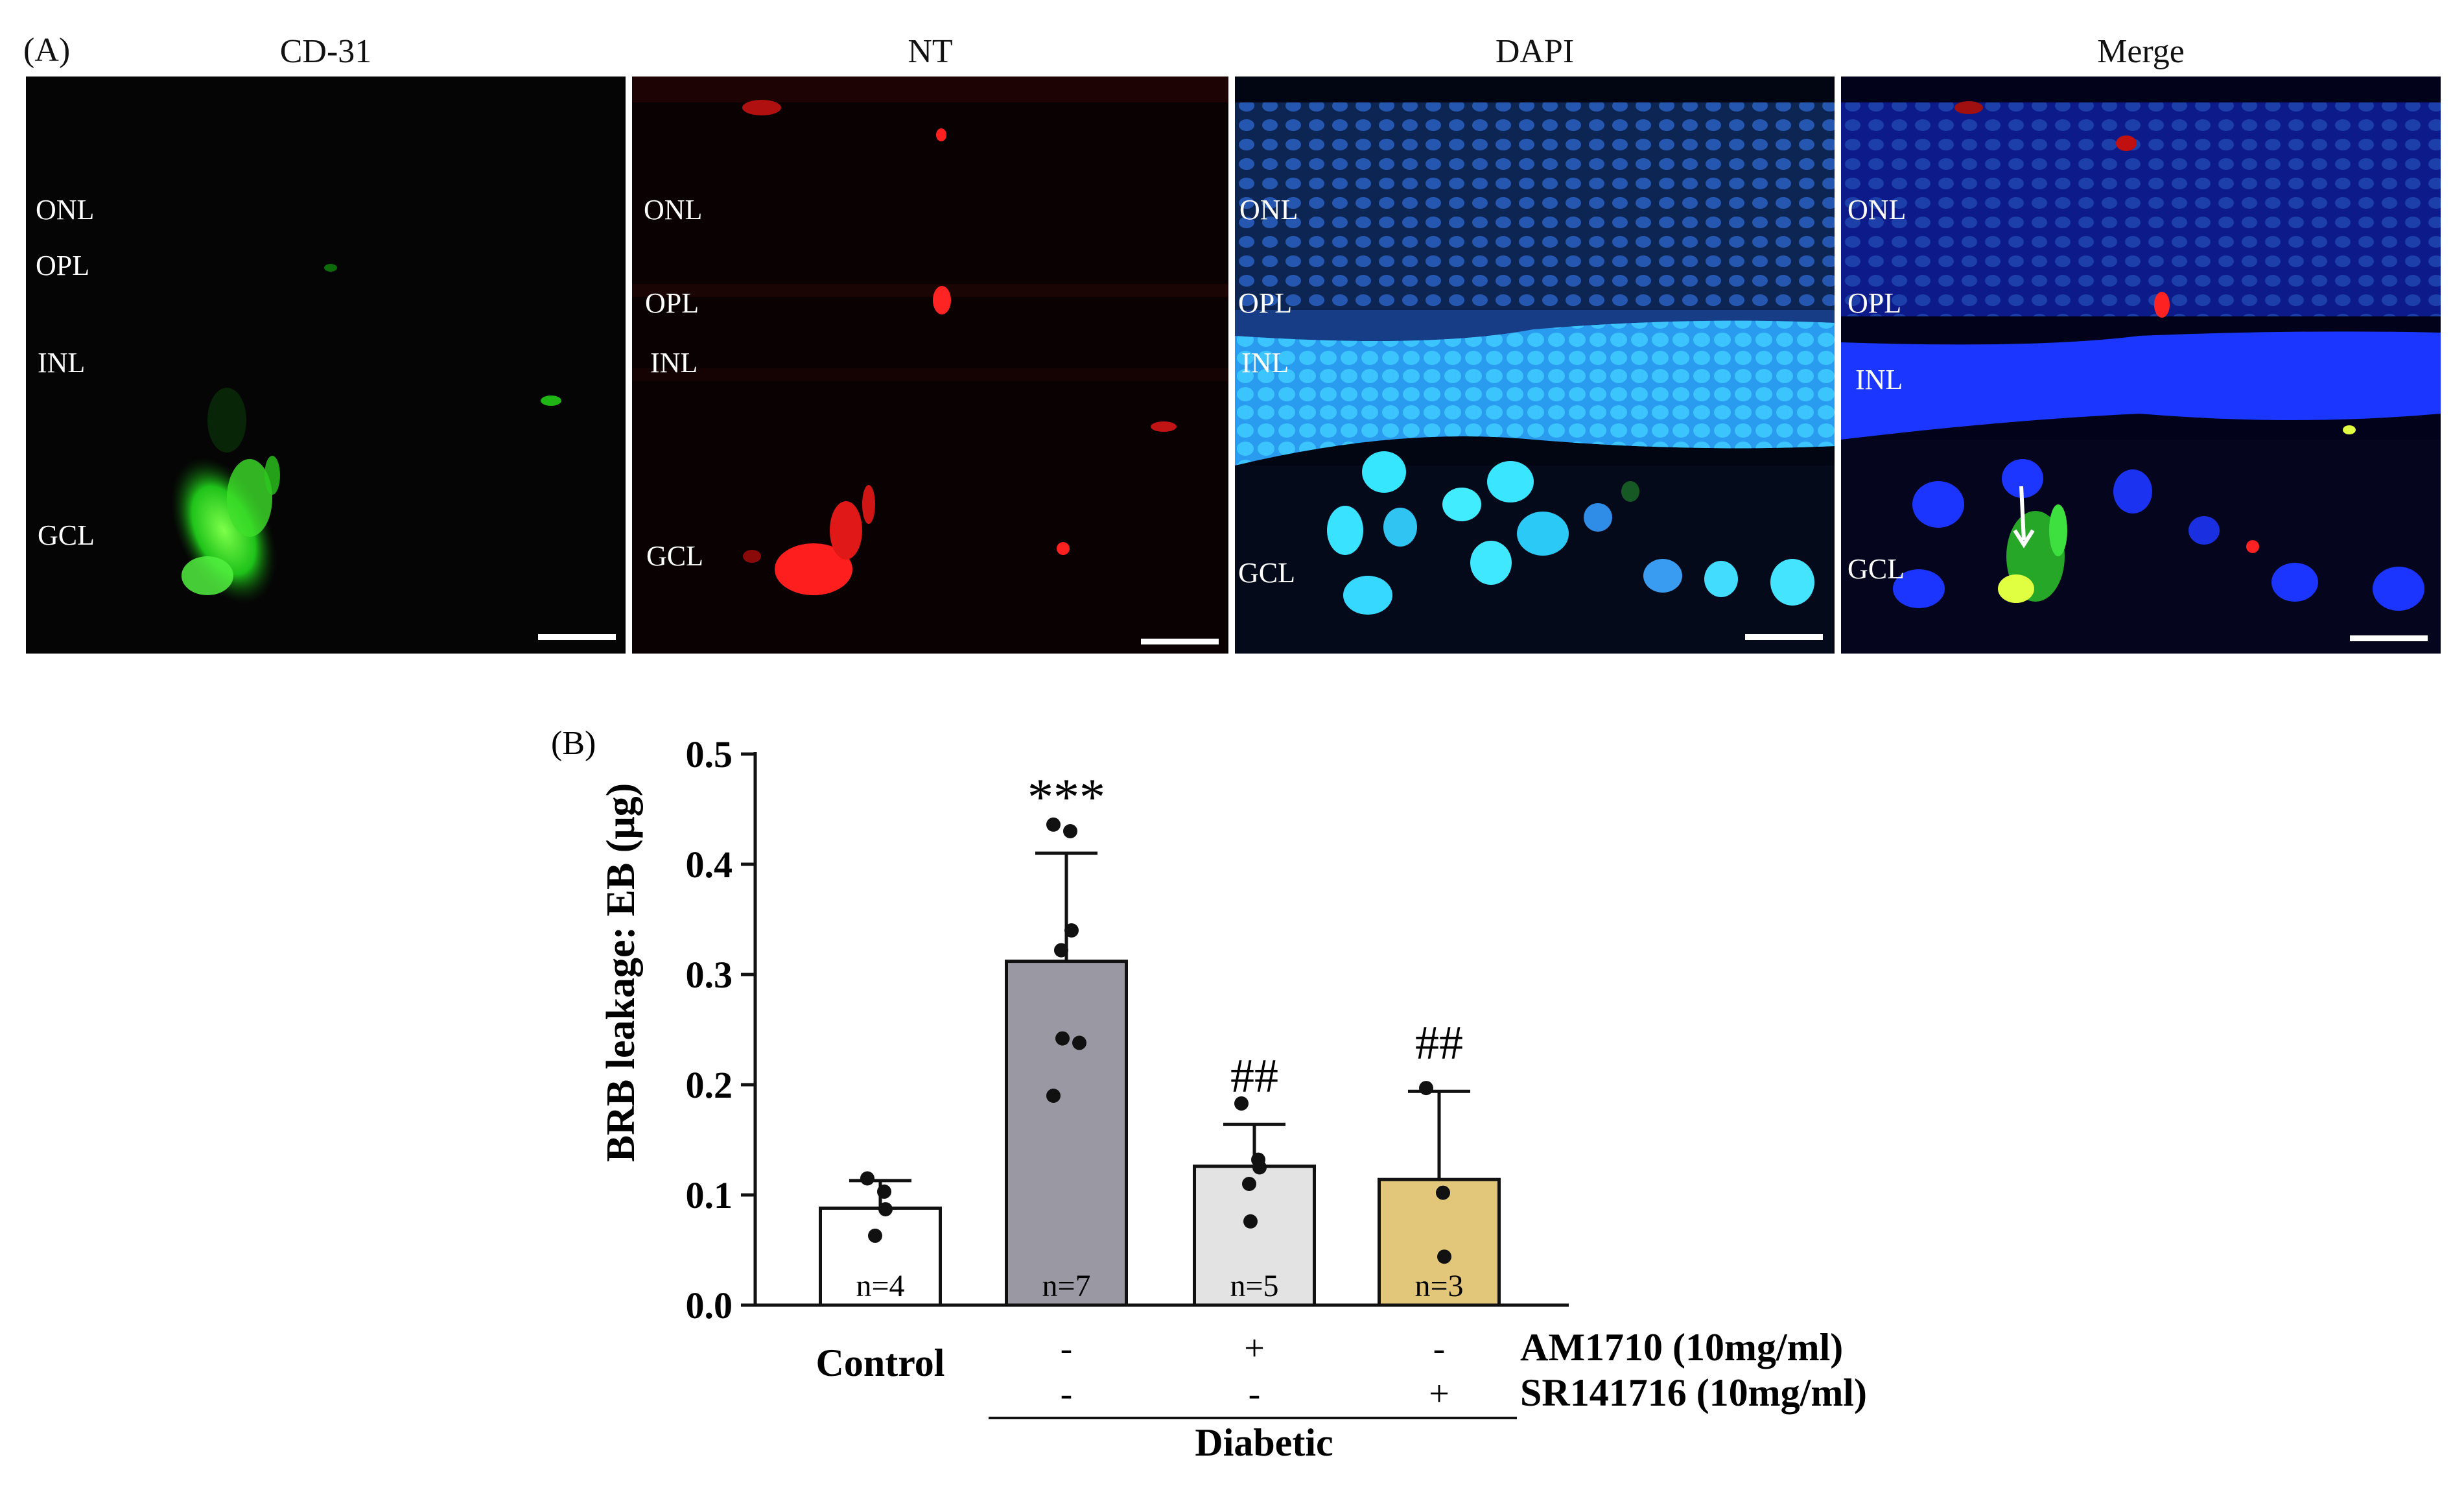  I want to click on micrograph-merge-image, so click(2141, 377).